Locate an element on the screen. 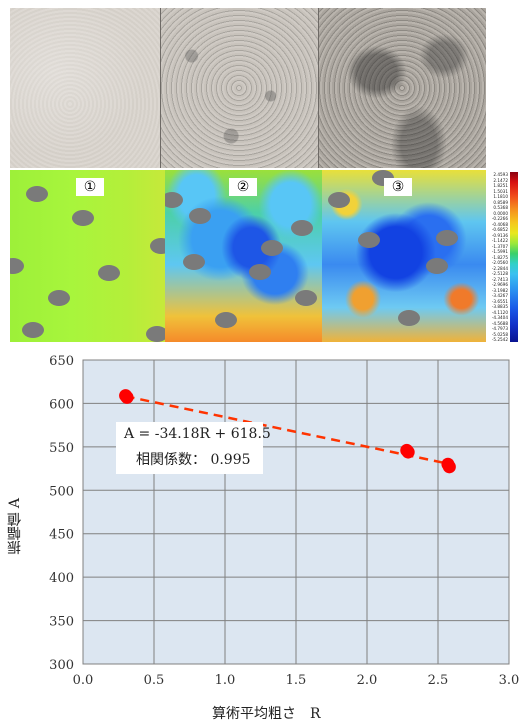 The width and height of the screenshot is (523, 724). colorbar-label: 2.4593 is located at coordinates (500, 174).